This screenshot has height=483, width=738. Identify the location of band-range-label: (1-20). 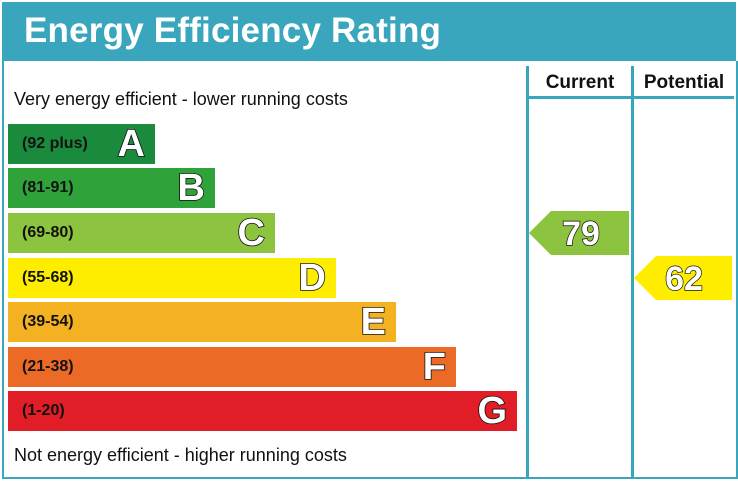
(43, 410).